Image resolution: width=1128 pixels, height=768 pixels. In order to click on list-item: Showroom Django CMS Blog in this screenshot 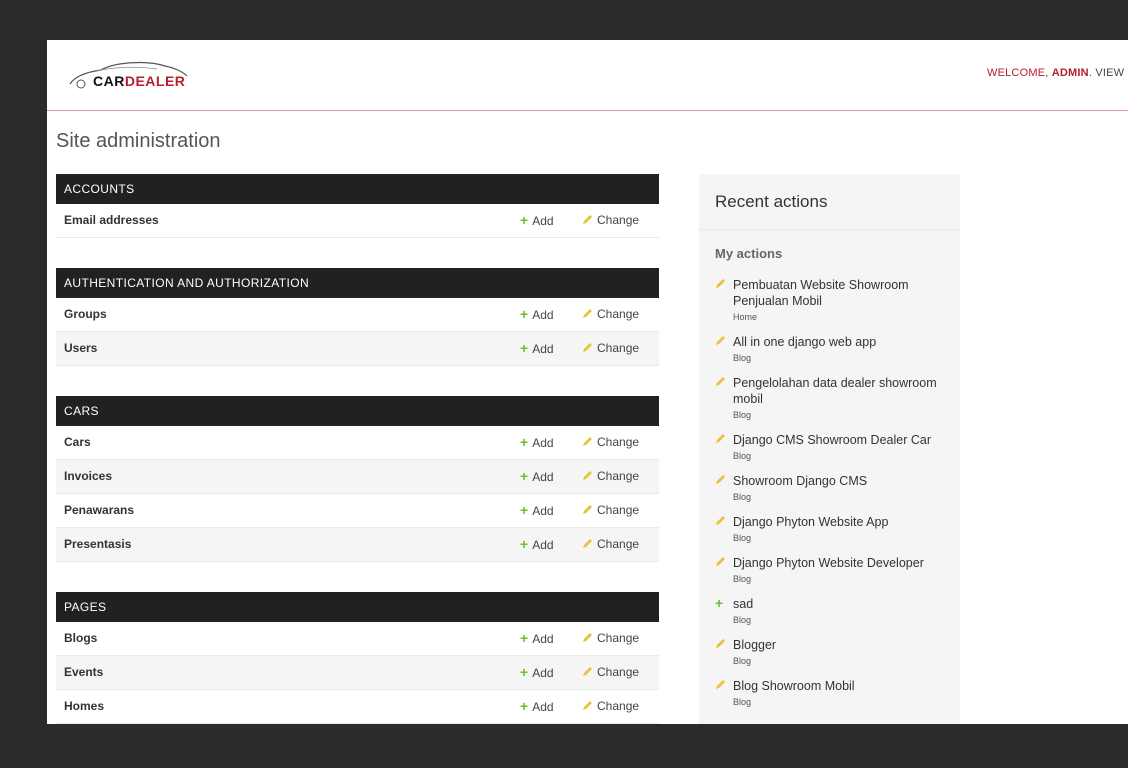, I will do `click(832, 487)`.